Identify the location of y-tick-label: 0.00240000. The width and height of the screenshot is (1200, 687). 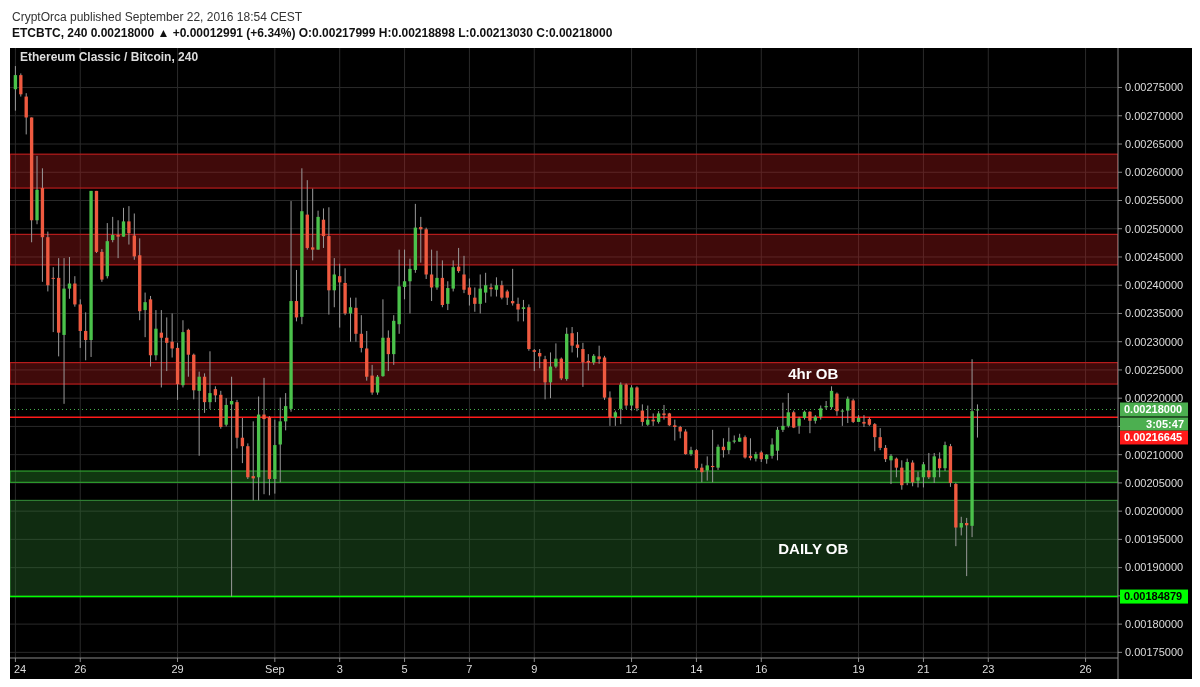
(1154, 285).